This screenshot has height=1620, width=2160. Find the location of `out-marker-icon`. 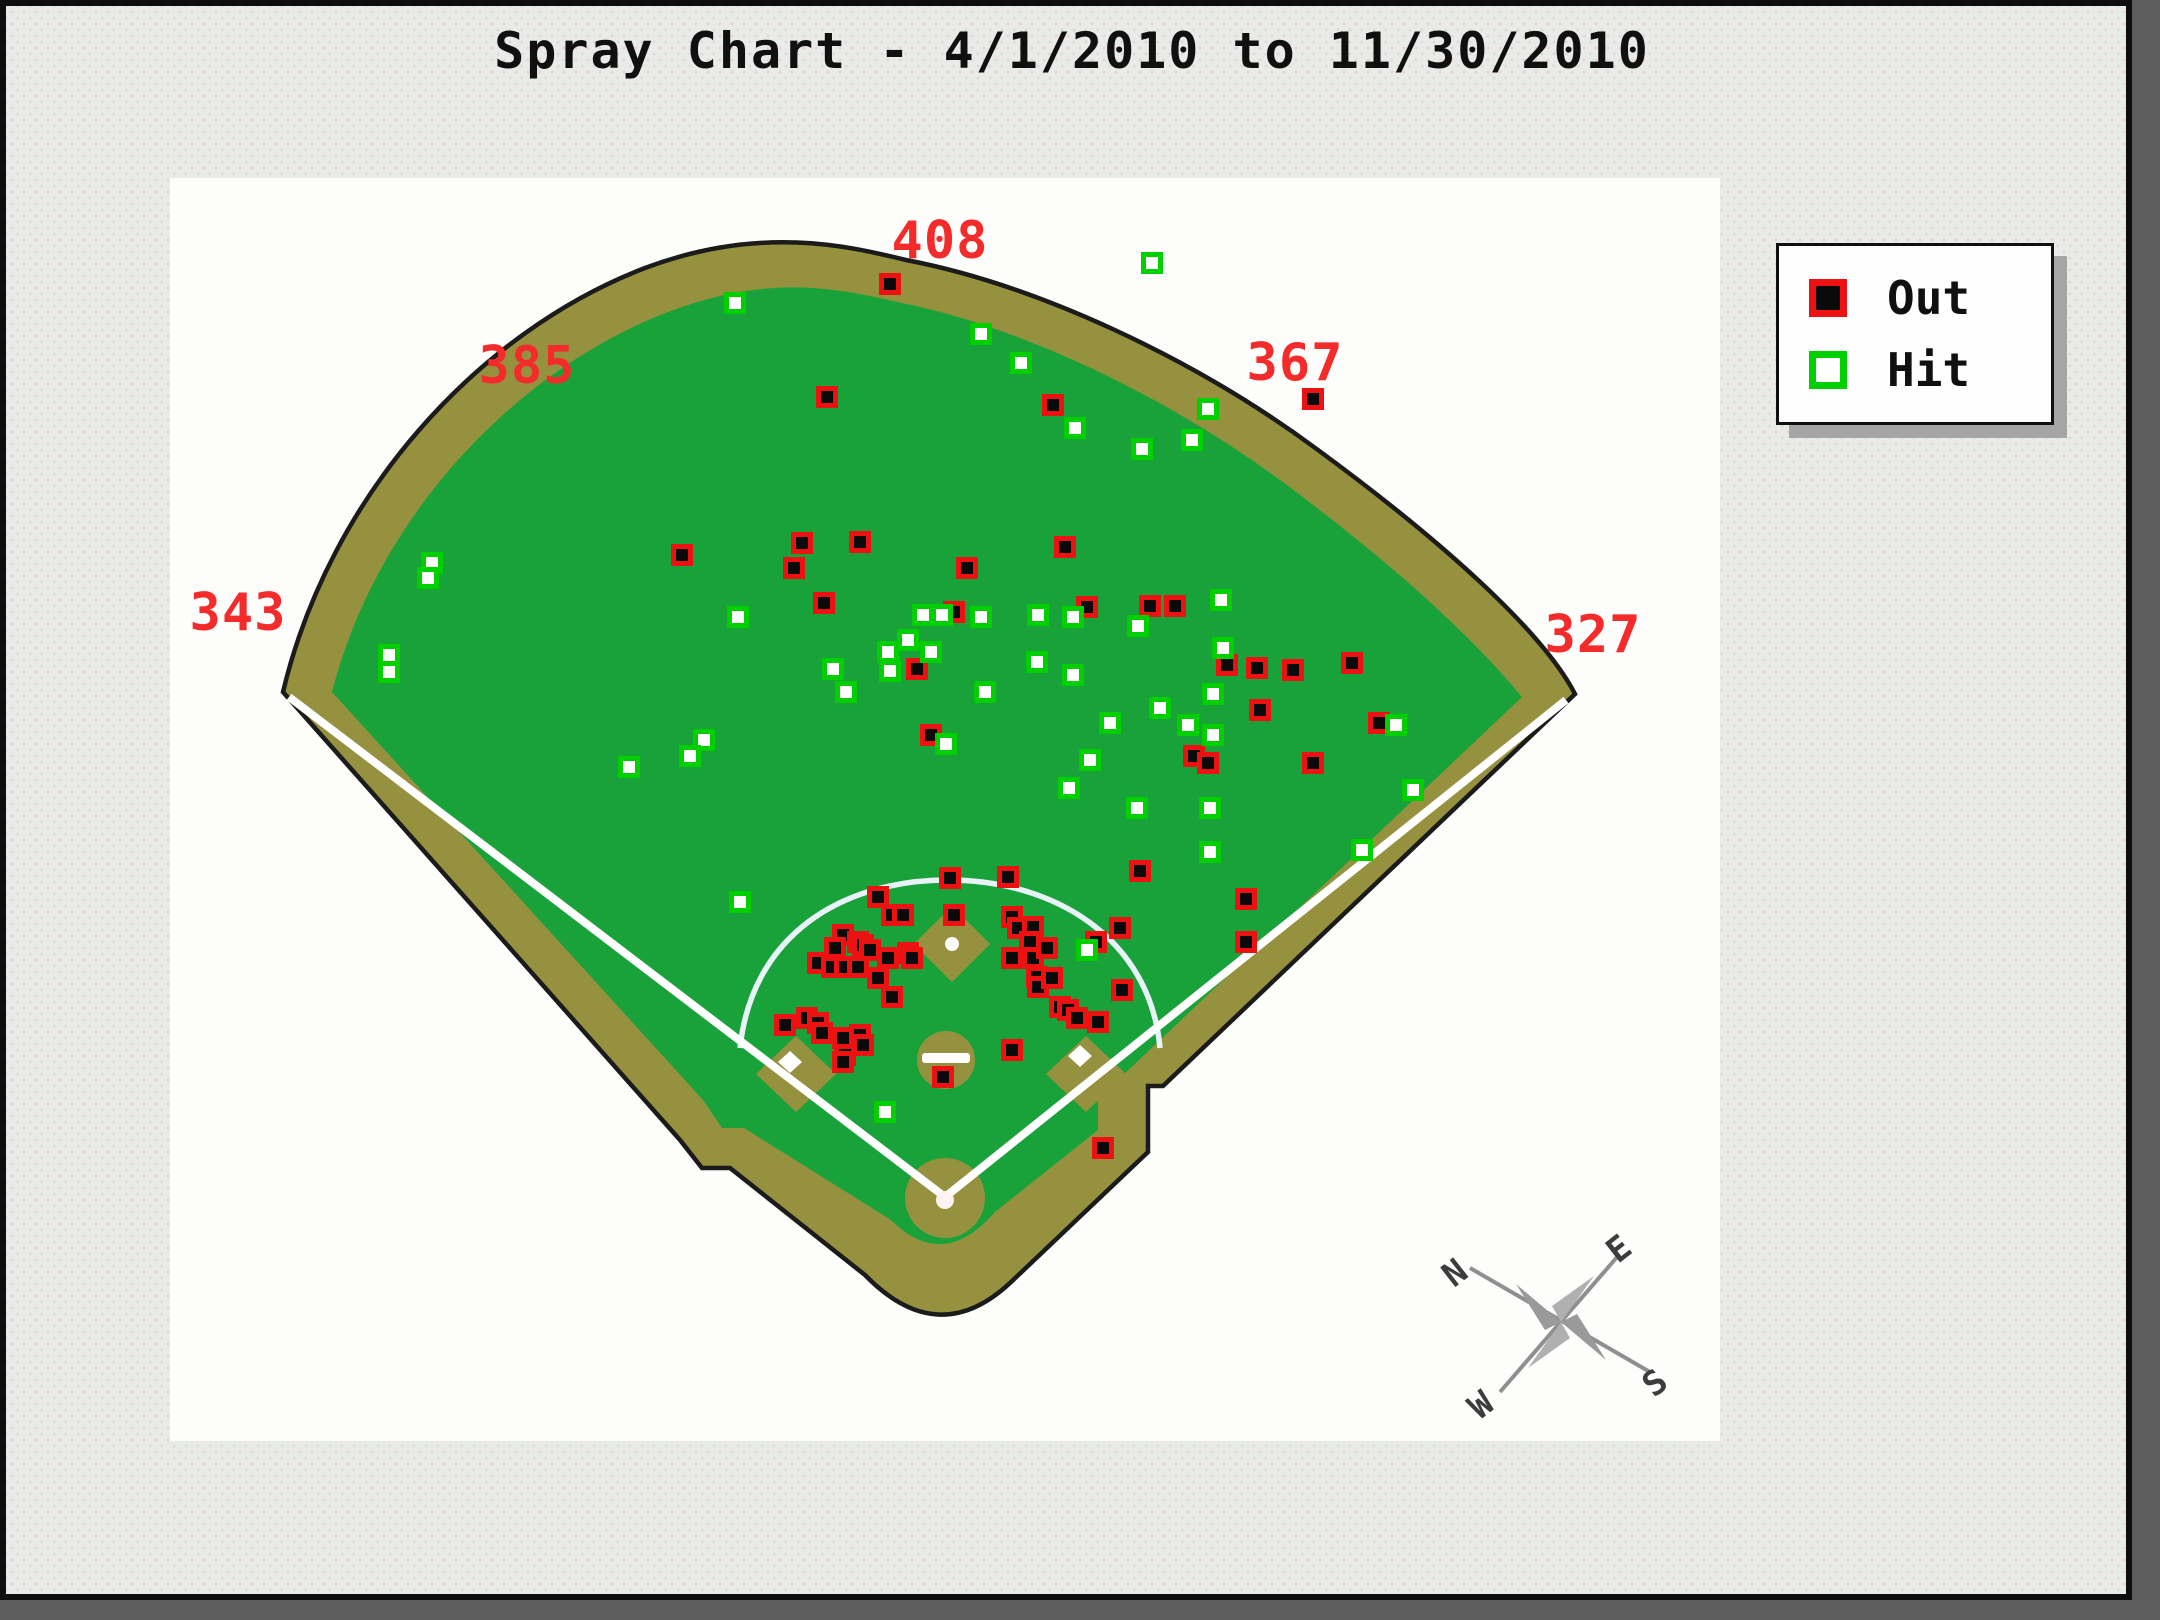

out-marker-icon is located at coordinates (1828, 298).